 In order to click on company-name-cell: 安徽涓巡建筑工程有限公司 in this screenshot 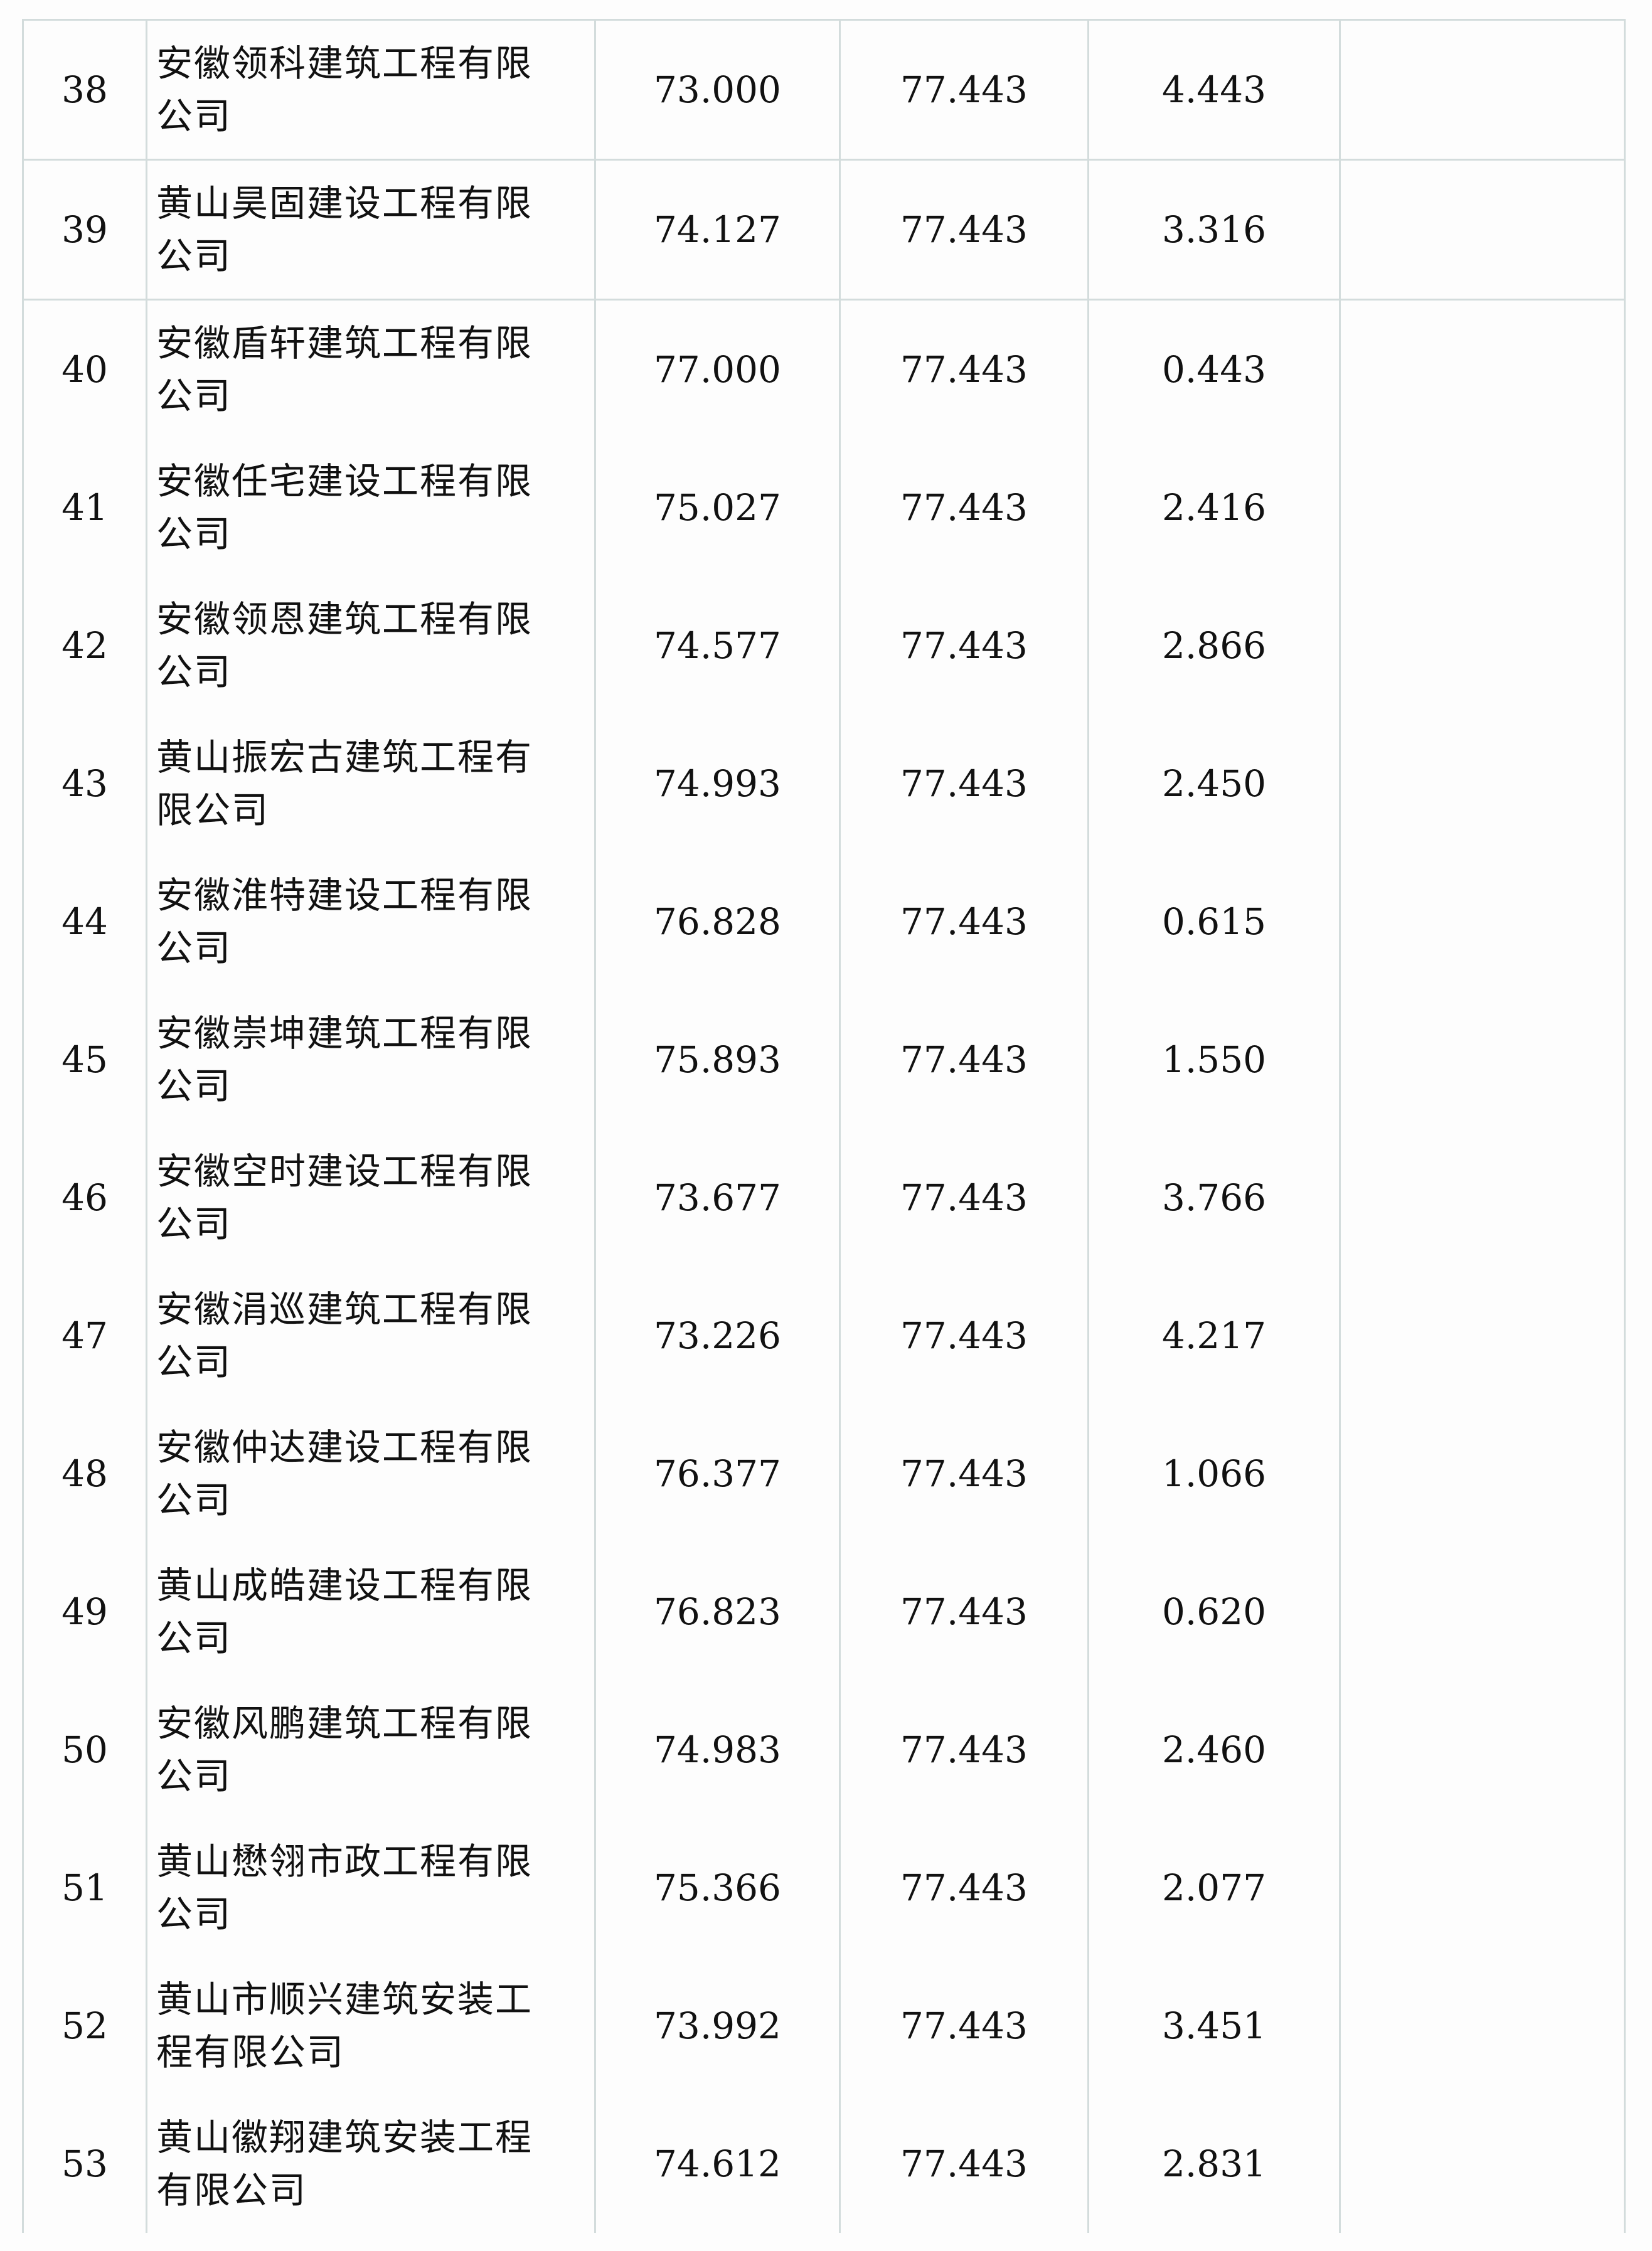, I will do `click(371, 1336)`.